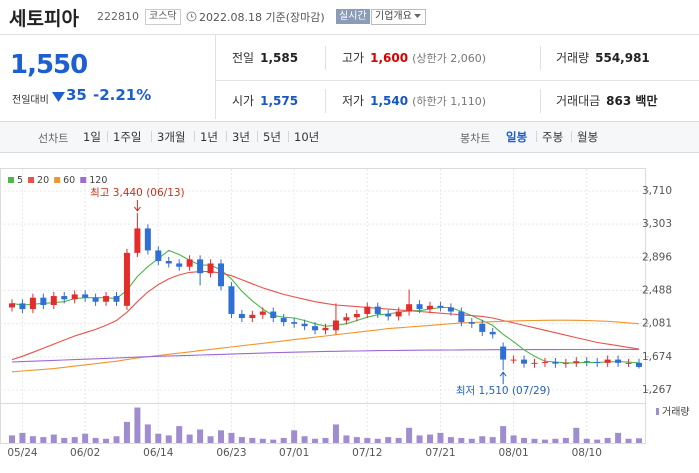 The height and width of the screenshot is (473, 699). Describe the element at coordinates (69, 180) in the screenshot. I see `legend-label: 60` at that location.